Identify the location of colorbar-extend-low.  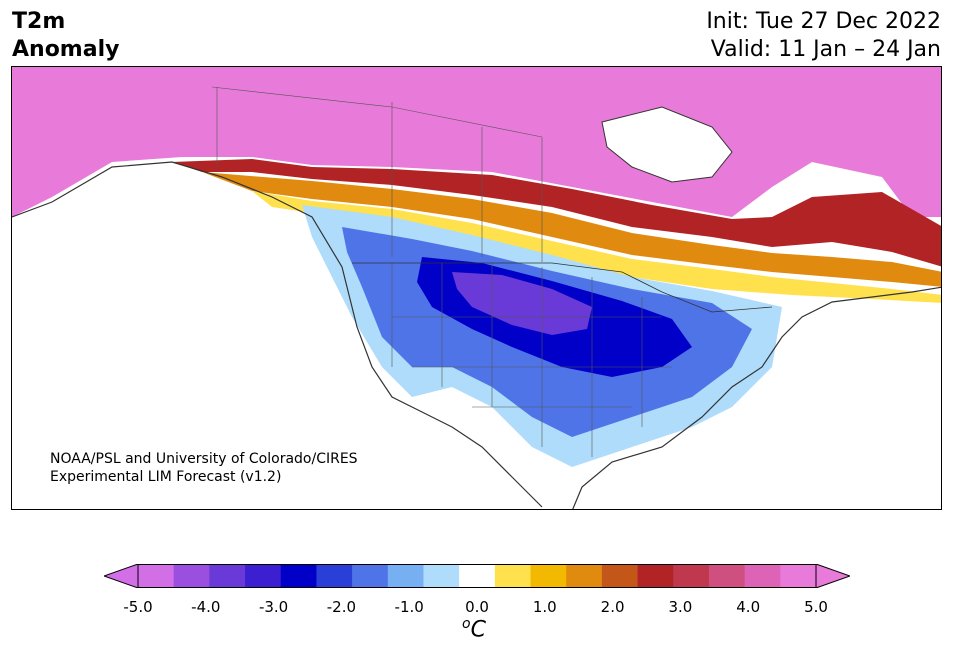
(121, 576).